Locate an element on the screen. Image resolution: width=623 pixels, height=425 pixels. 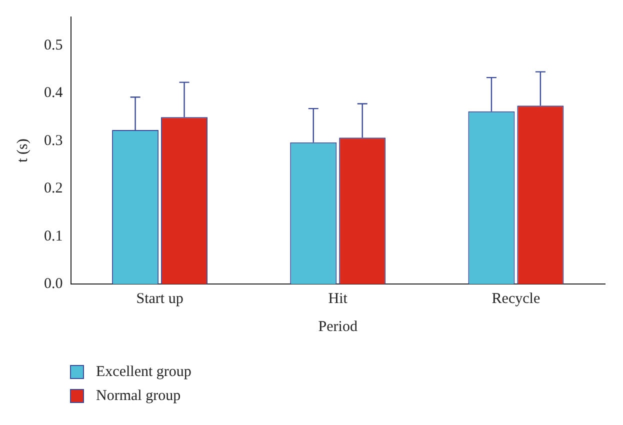
y-tick-label: 0.2 is located at coordinates (53, 188).